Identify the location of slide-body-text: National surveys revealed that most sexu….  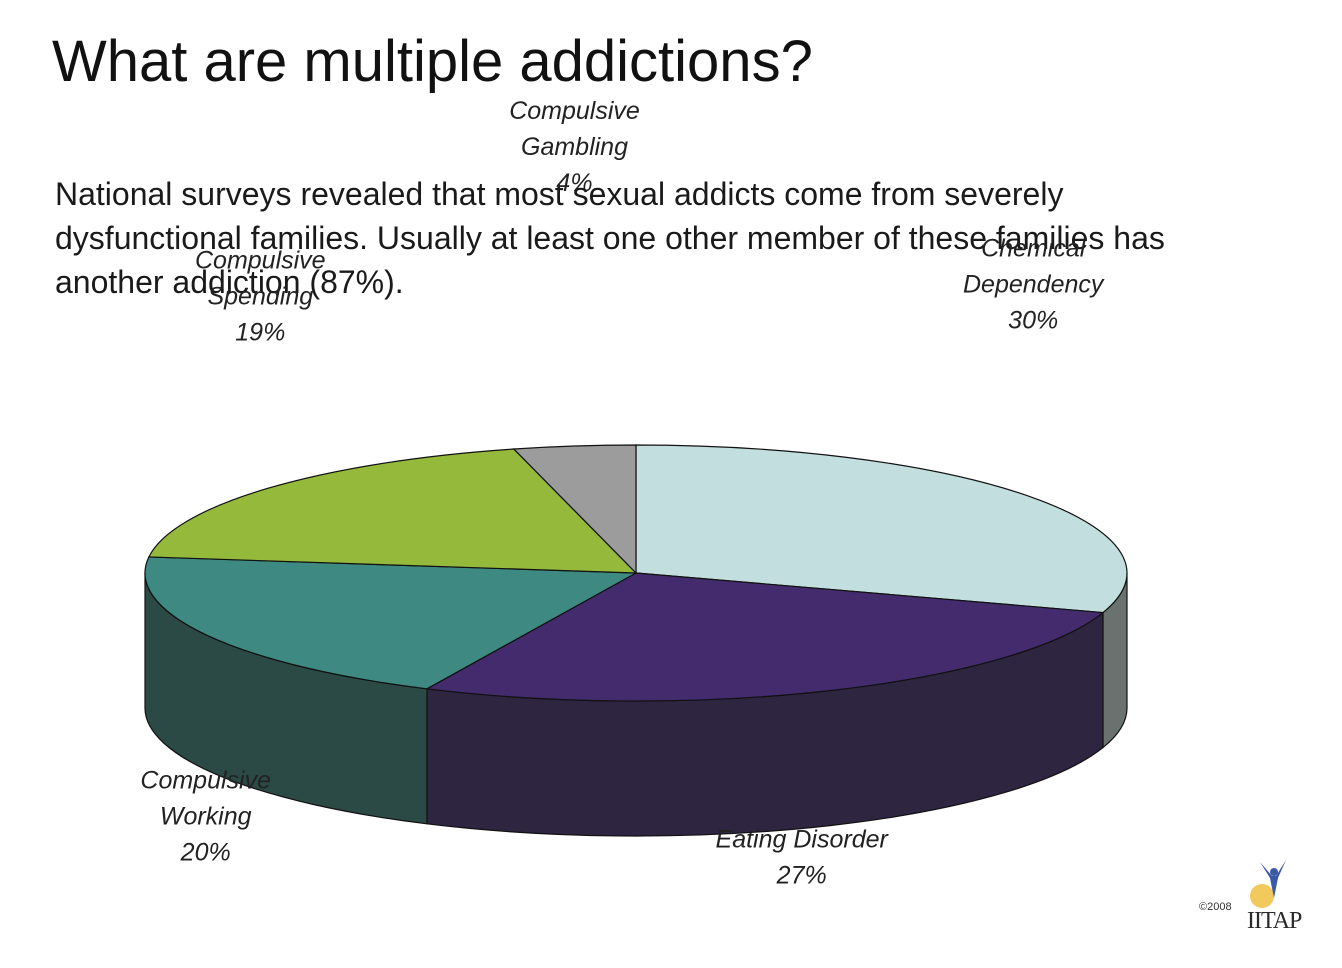
(610, 238).